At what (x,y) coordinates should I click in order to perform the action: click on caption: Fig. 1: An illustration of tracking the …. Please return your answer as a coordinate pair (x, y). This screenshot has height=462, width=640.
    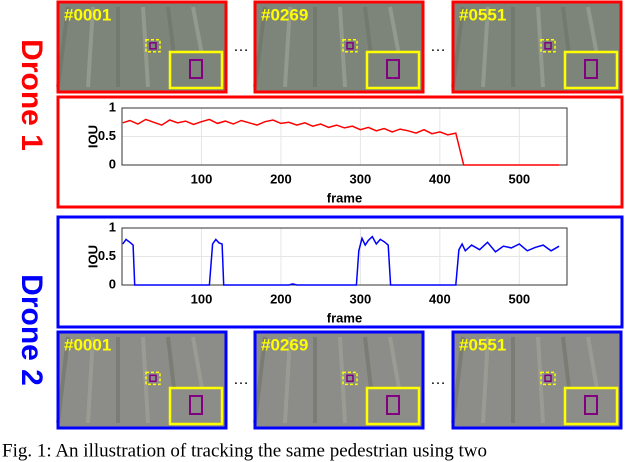
    Looking at the image, I should click on (244, 450).